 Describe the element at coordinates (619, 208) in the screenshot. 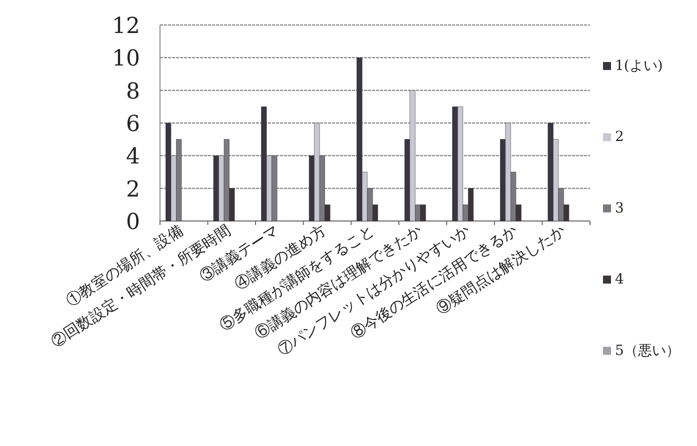

I see `legend-label: 3` at that location.